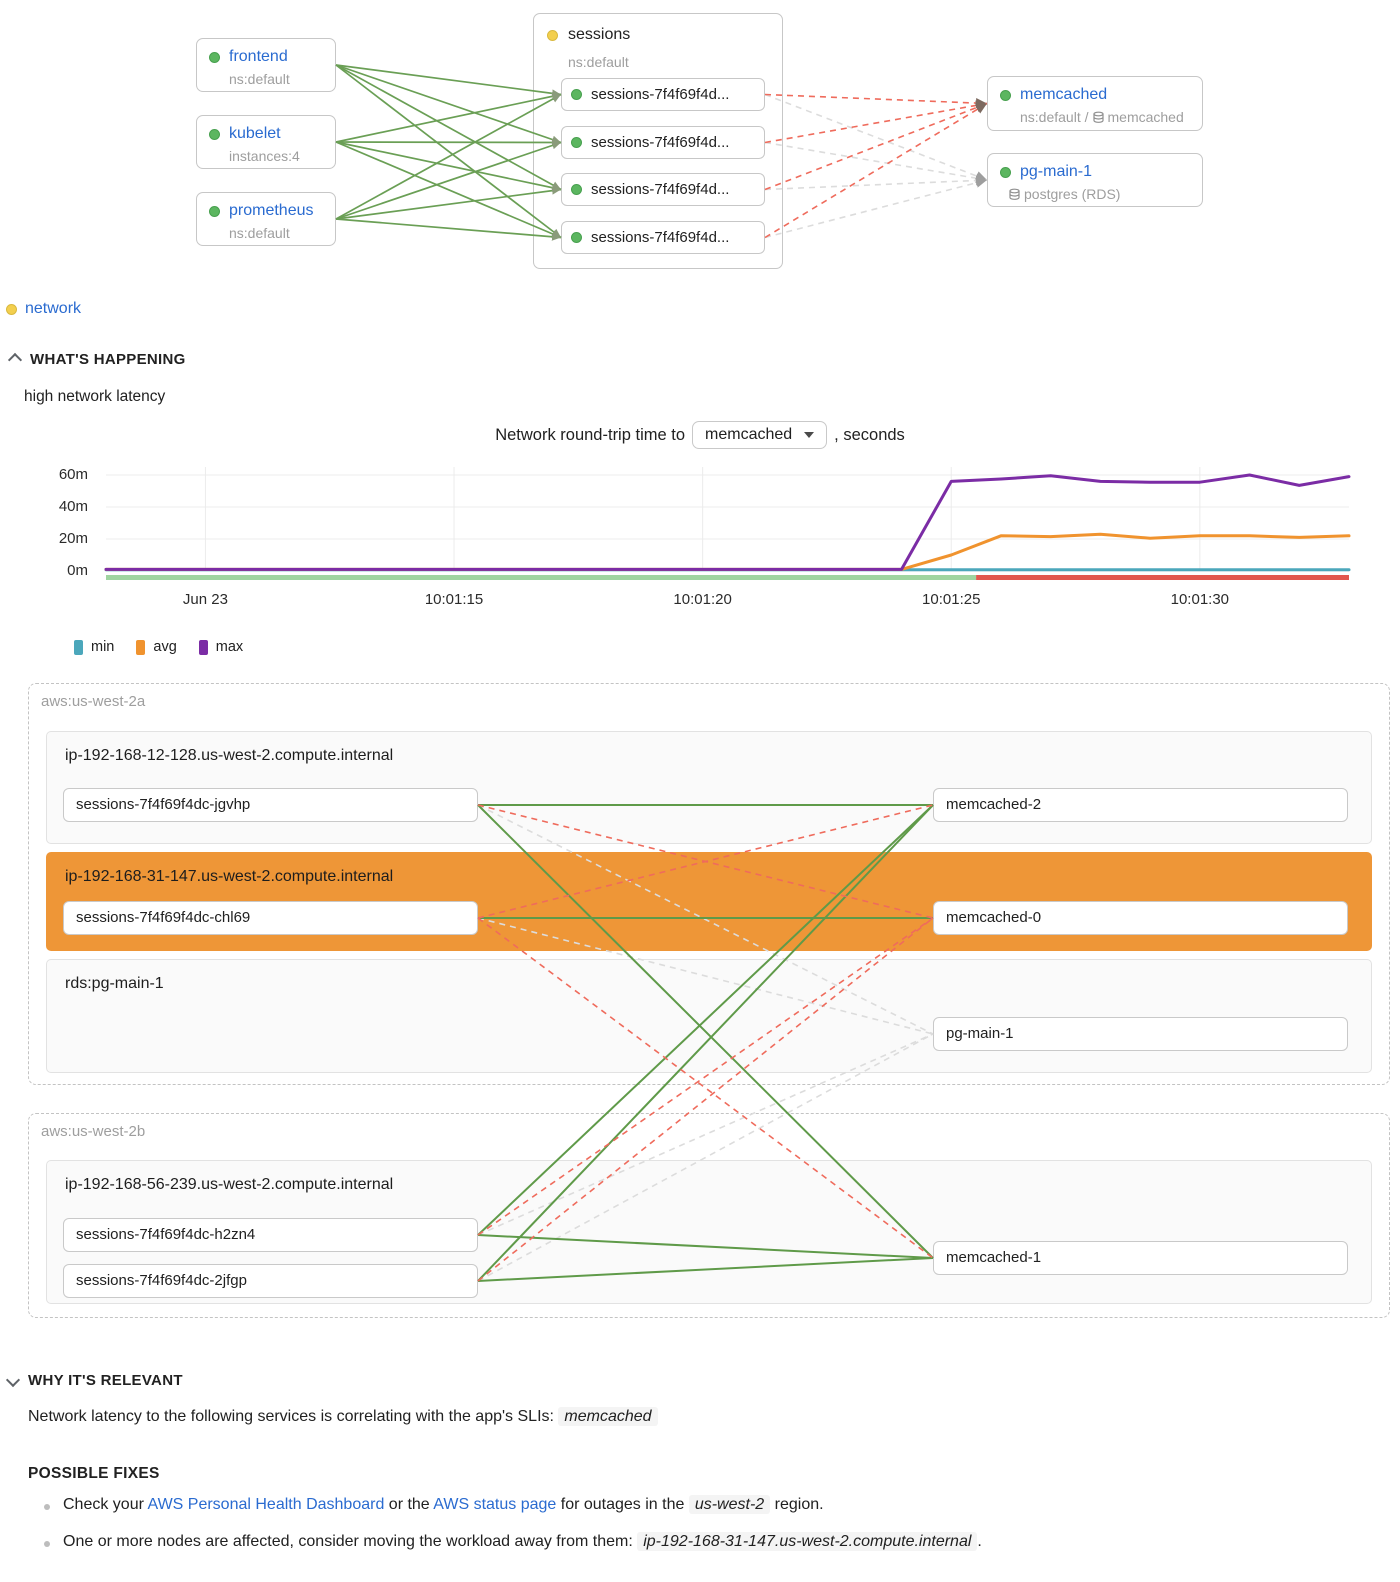  What do you see at coordinates (105, 1380) in the screenshot?
I see `section-header-why: WHY IT'S RELEVANT` at bounding box center [105, 1380].